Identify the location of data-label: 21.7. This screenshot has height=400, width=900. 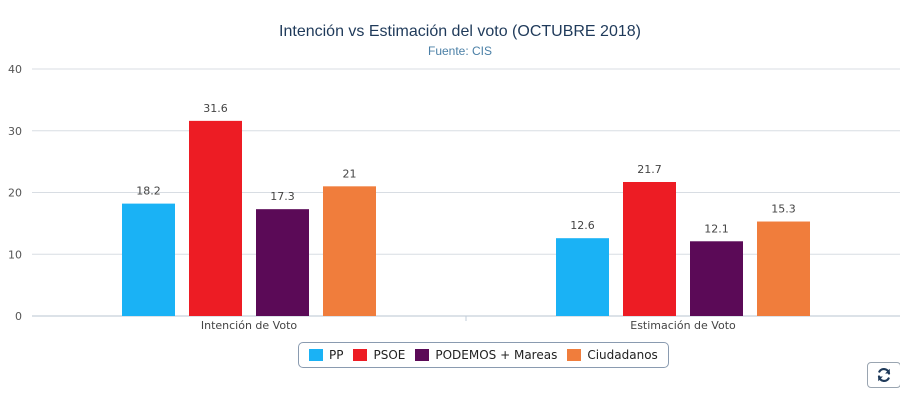
(649, 169).